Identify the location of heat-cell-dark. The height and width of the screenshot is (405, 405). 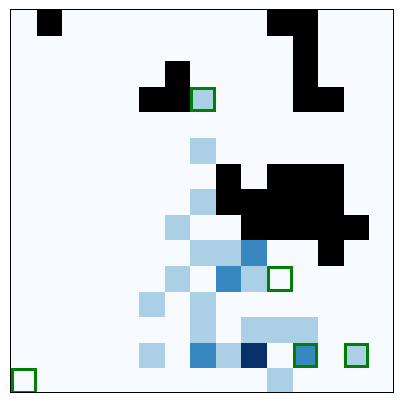
(254, 355).